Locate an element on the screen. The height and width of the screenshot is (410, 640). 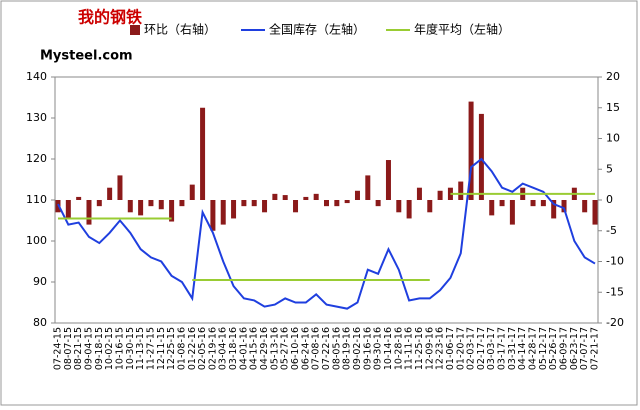
y-tick-label: 100 is located at coordinates (36, 240).